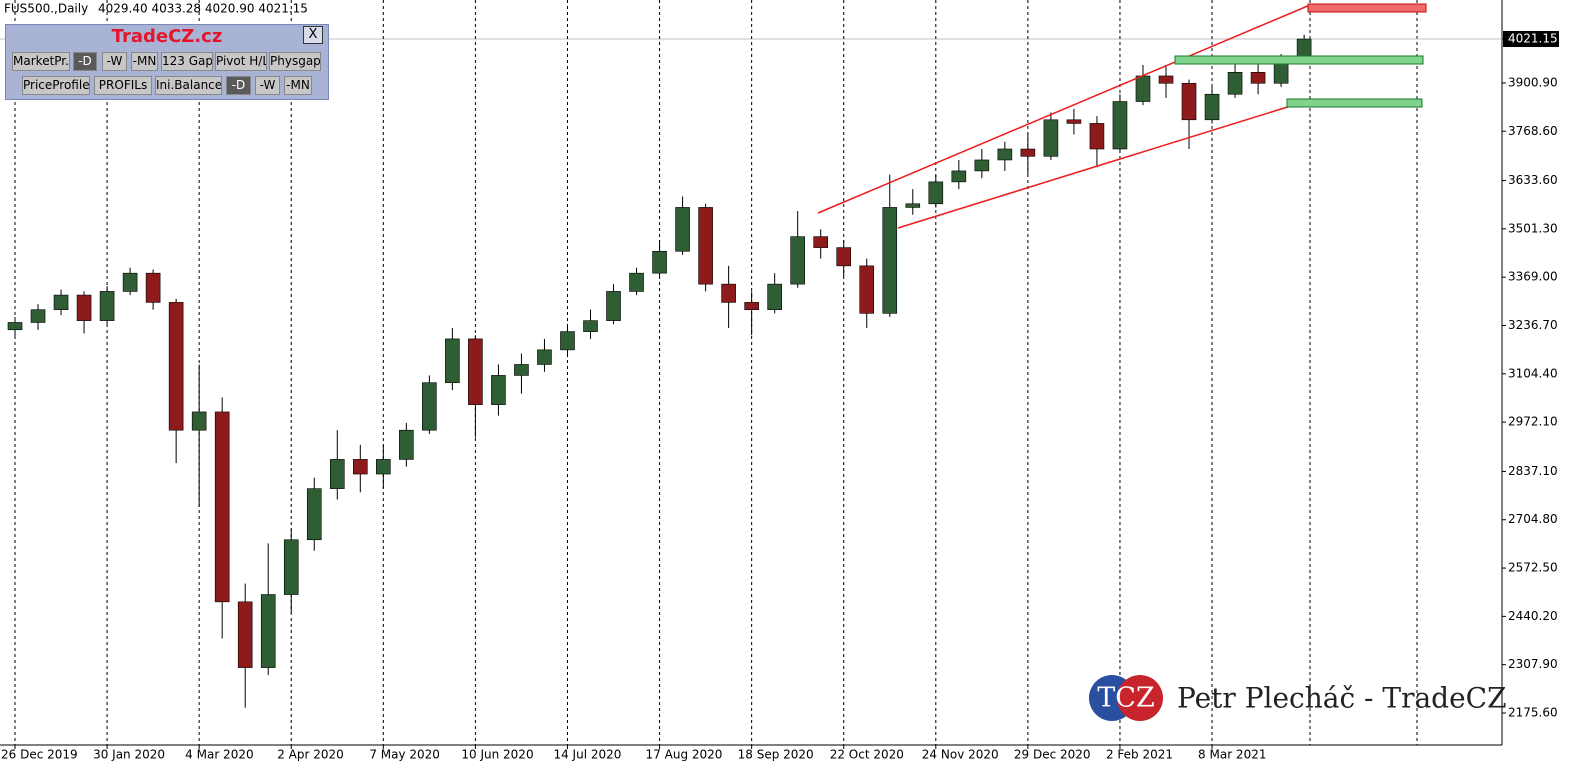  Describe the element at coordinates (1533, 664) in the screenshot. I see `y-tick-label: 2307.90` at that location.